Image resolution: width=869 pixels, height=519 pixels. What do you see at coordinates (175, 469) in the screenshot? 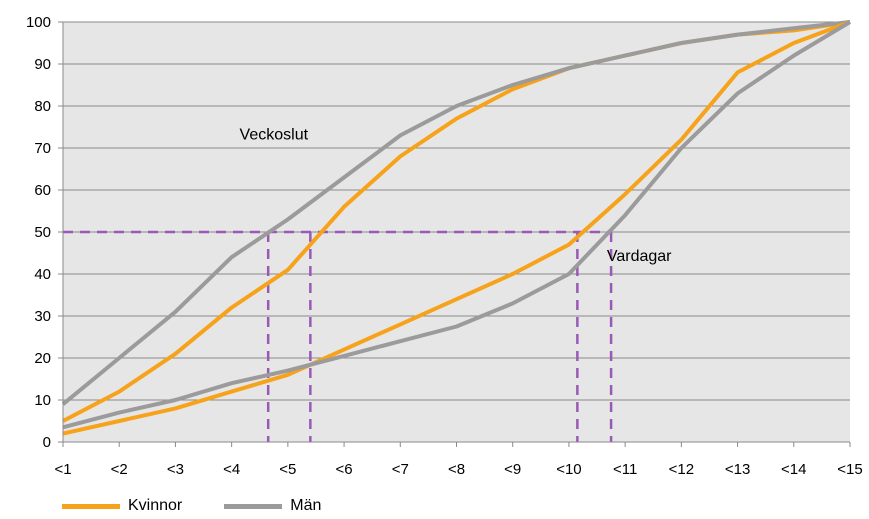
I see `x-tick-label: <3` at bounding box center [175, 469].